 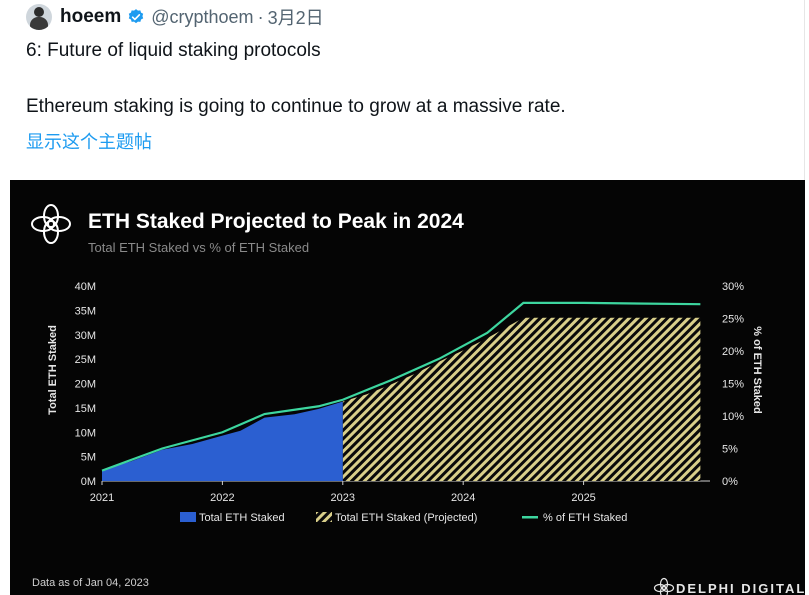 I want to click on series-projected-area, so click(x=521, y=399).